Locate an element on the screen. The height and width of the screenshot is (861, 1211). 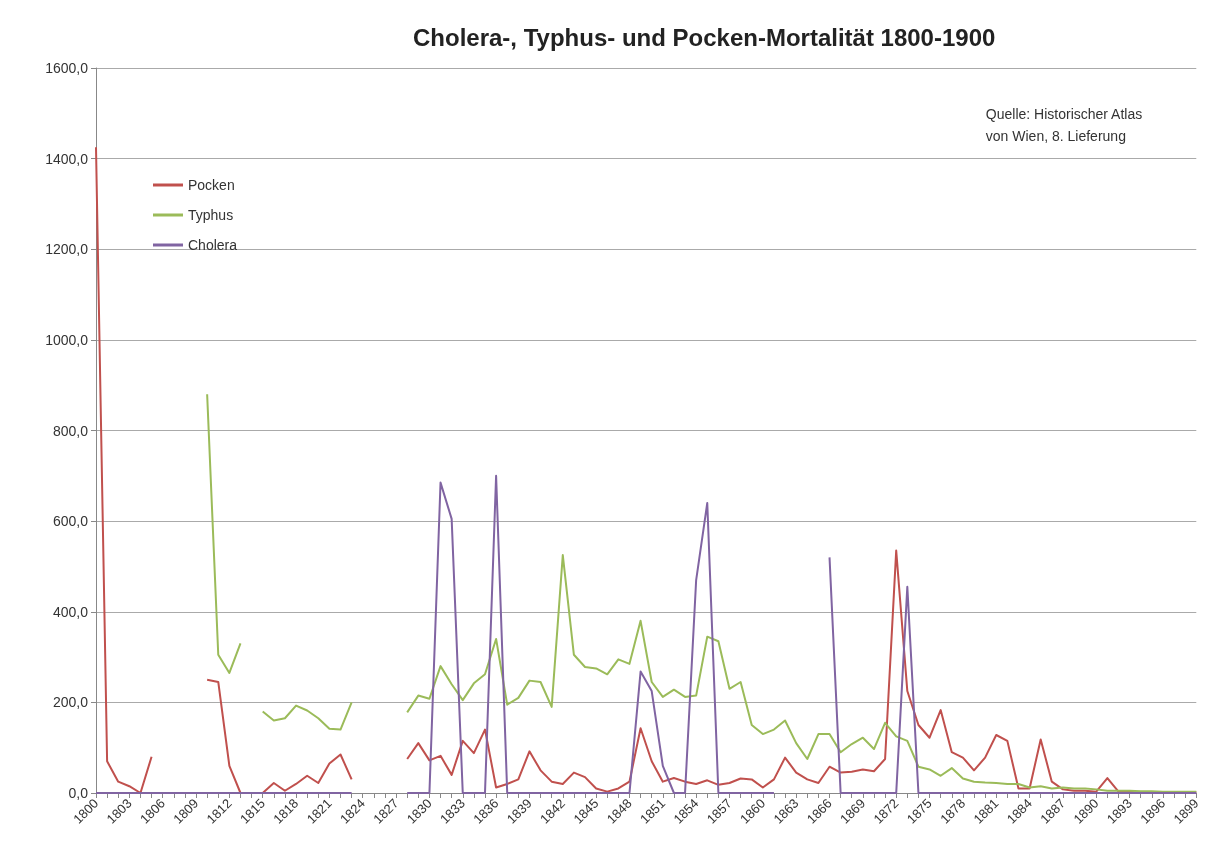
legend-label: Pocken is located at coordinates (211, 185).